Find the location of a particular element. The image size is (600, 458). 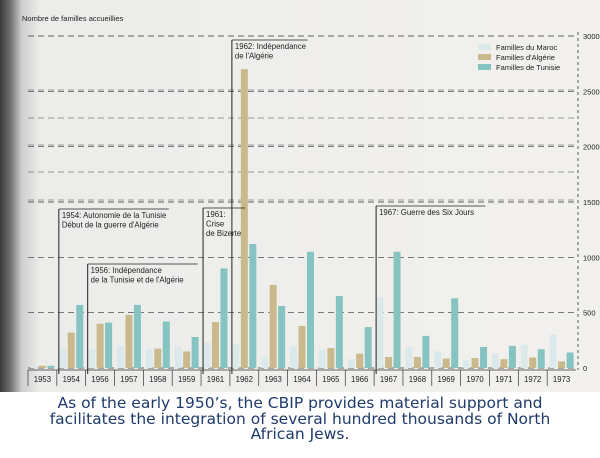

legend-label: Familles du Maroc is located at coordinates (527, 47).